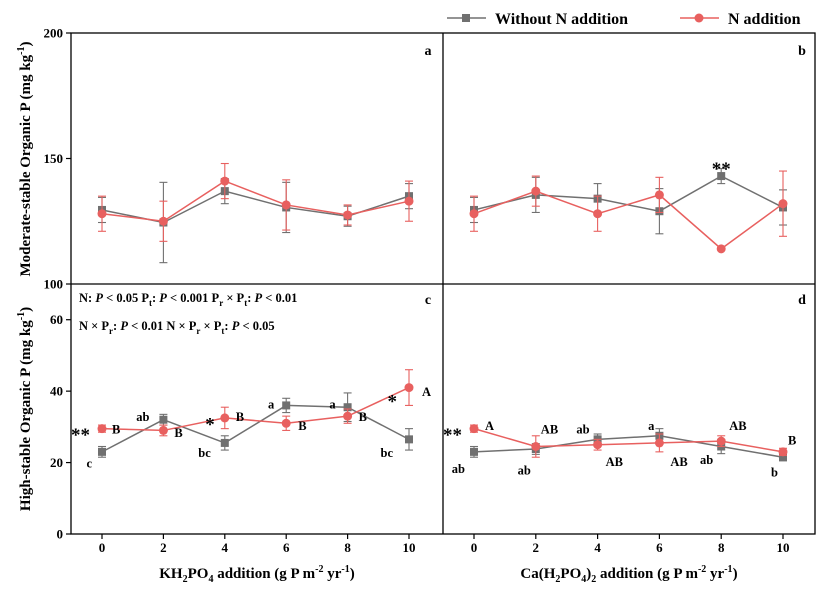 Image resolution: width=831 pixels, height=599 pixels. Describe the element at coordinates (94, 326) in the screenshot. I see `stats-part: N × P` at that location.